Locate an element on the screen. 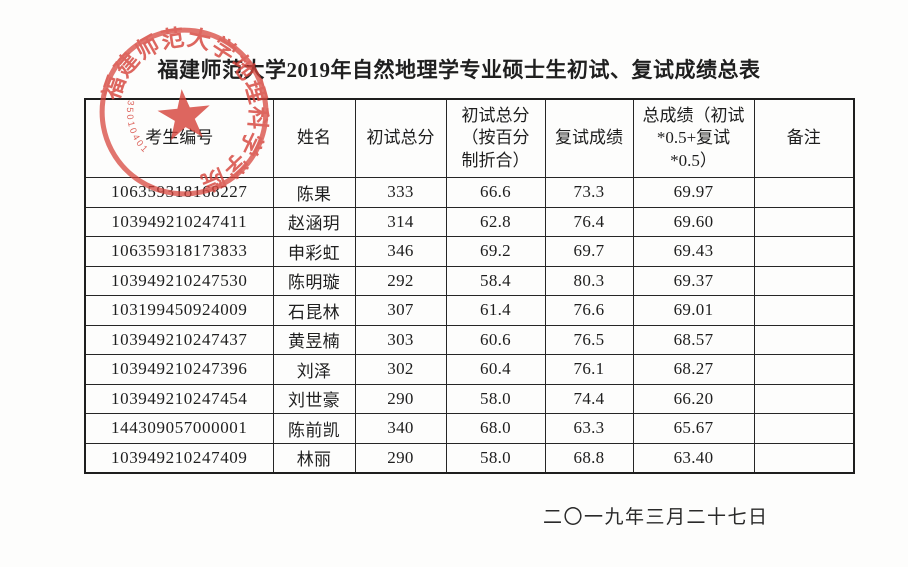 This screenshot has height=567, width=908. table-row: 103949210247409 林丽 290 58.0 68.8 63.40 is located at coordinates (469, 458).